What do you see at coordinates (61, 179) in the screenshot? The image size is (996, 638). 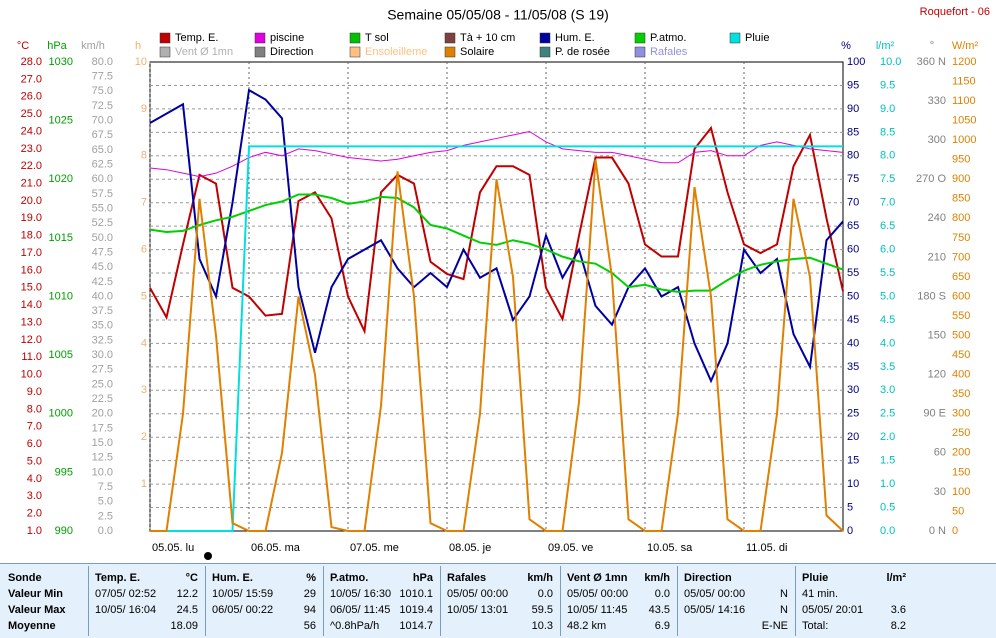 I see `y-tick-label: 1020` at bounding box center [61, 179].